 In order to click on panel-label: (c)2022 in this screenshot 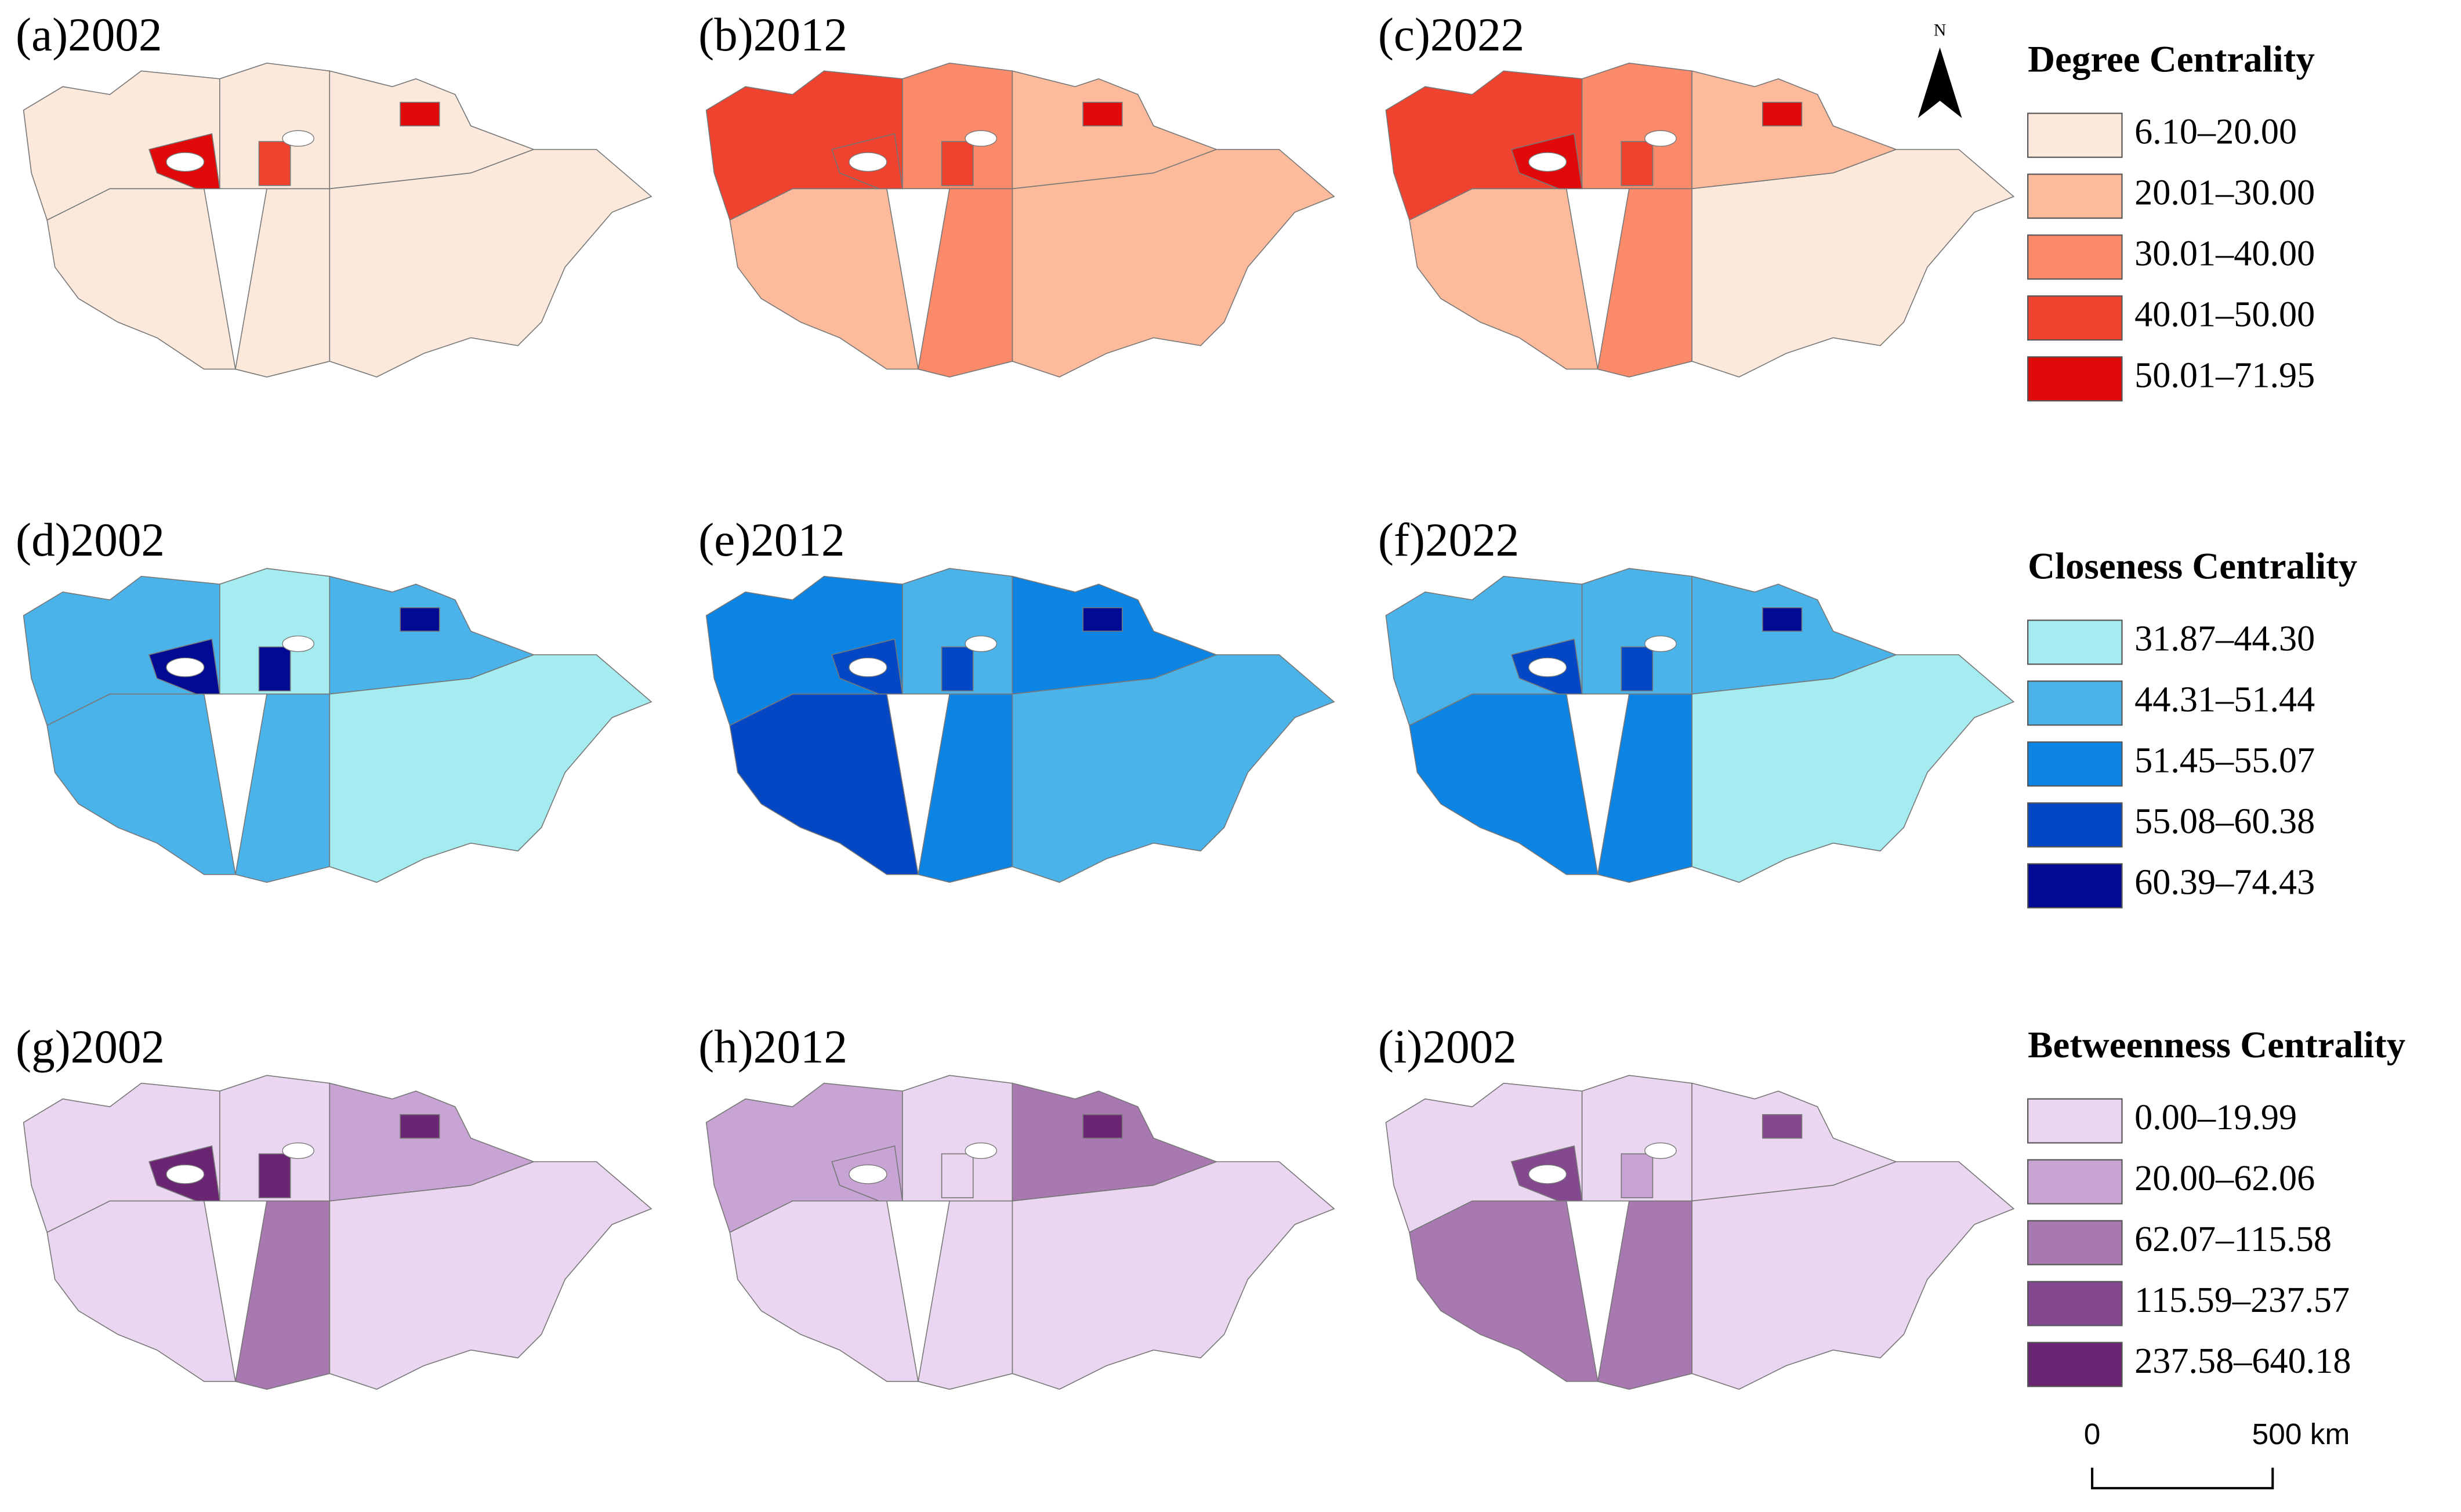, I will do `click(1451, 35)`.